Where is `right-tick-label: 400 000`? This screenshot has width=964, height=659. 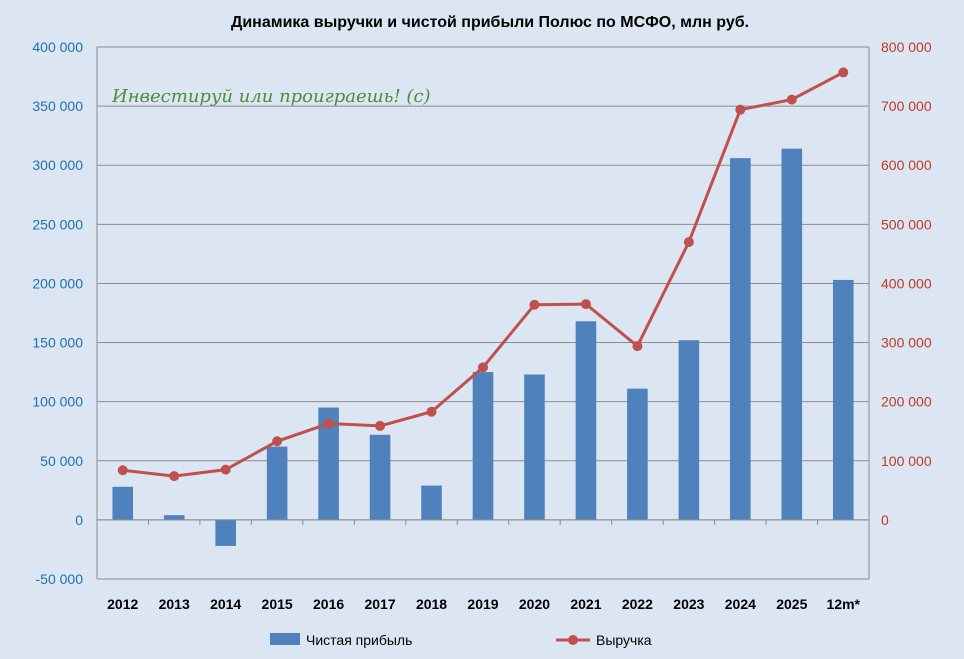 right-tick-label: 400 000 is located at coordinates (906, 283).